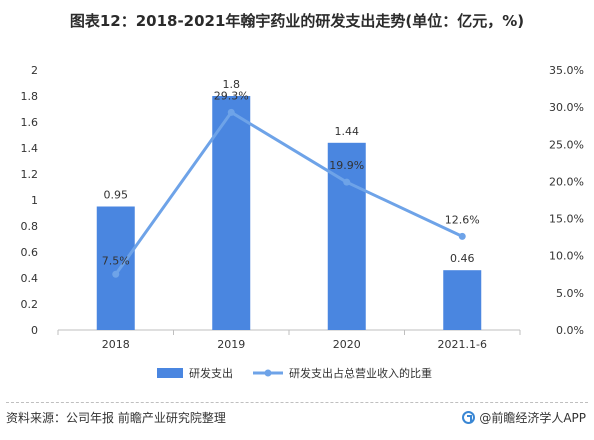  I want to click on y-left-axis: 0 0.2 0.4 0.6 0.8 1 1.2 1.4 1.6 1.8 2, so click(30, 200).